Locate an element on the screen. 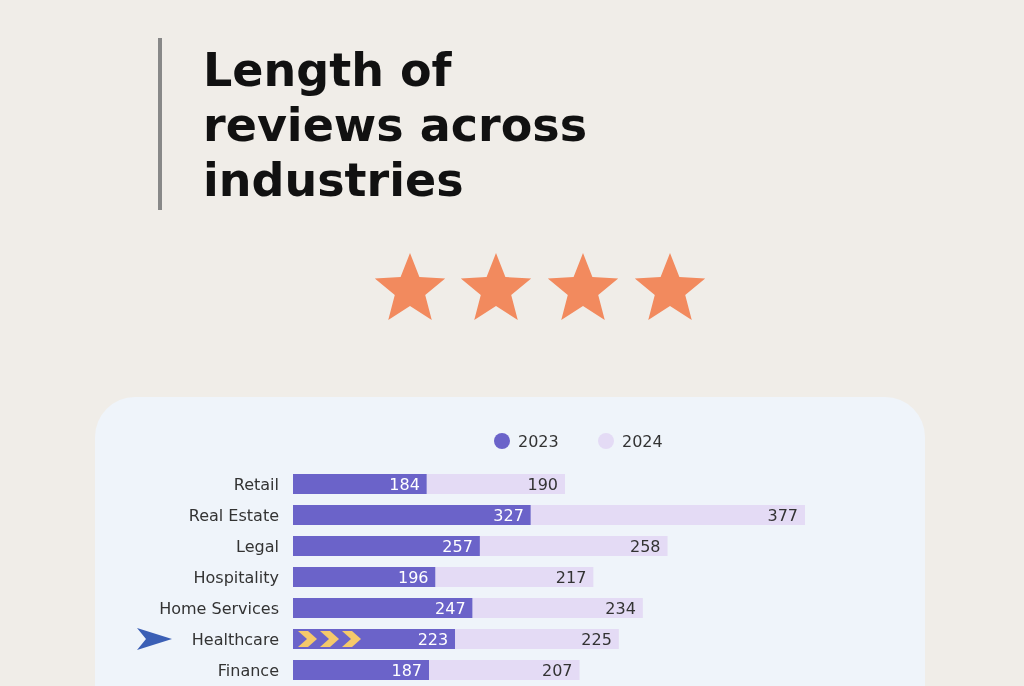 The image size is (1024, 686). data-label: 377 is located at coordinates (782, 515).